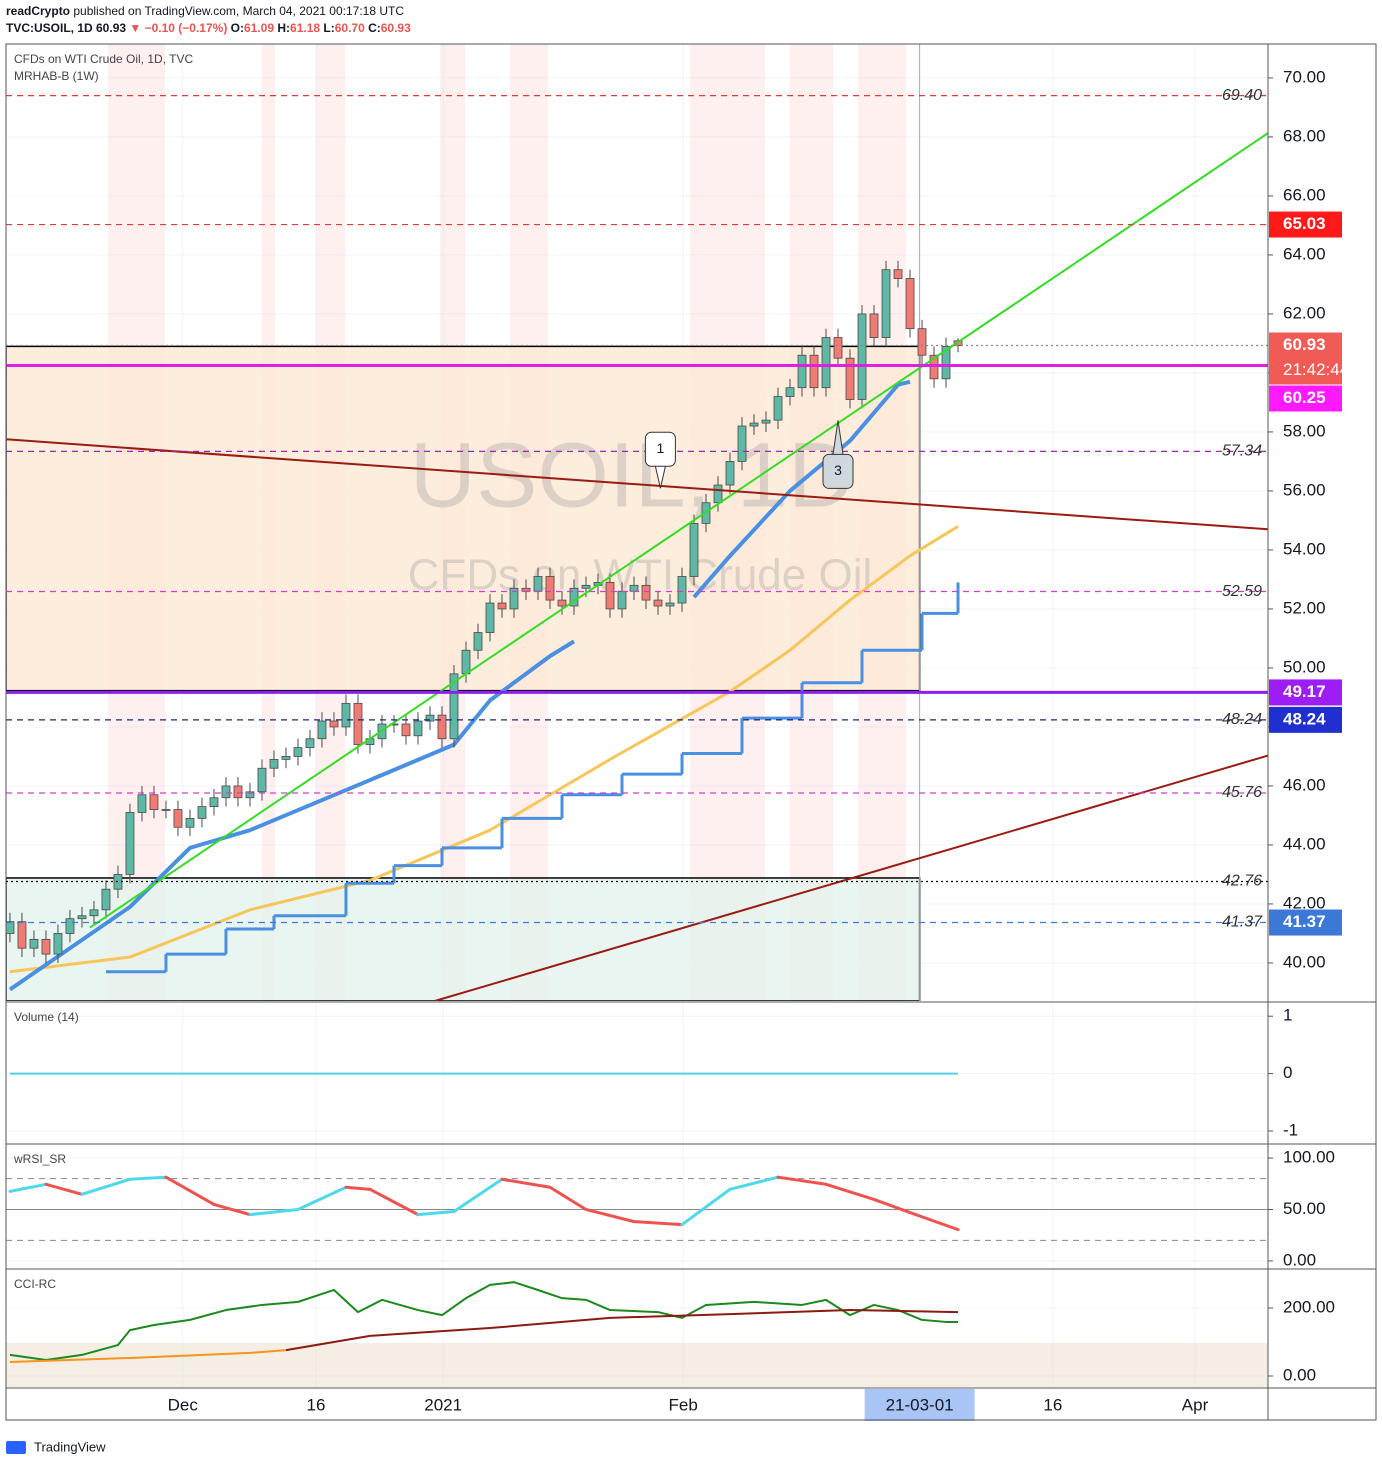  What do you see at coordinates (178, 28) in the screenshot?
I see `header-part: ▼ −0.10 (−0.17%)` at bounding box center [178, 28].